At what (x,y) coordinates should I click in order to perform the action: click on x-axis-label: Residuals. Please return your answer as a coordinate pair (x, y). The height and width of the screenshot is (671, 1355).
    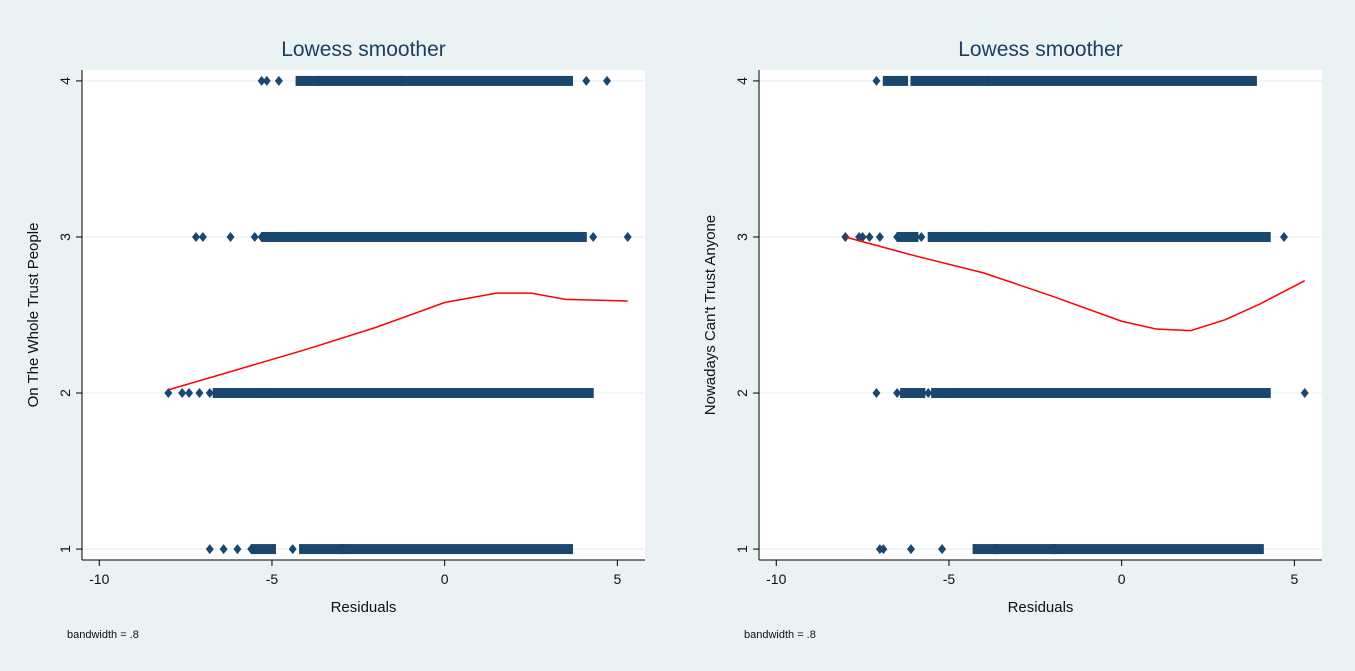
    Looking at the image, I should click on (364, 607).